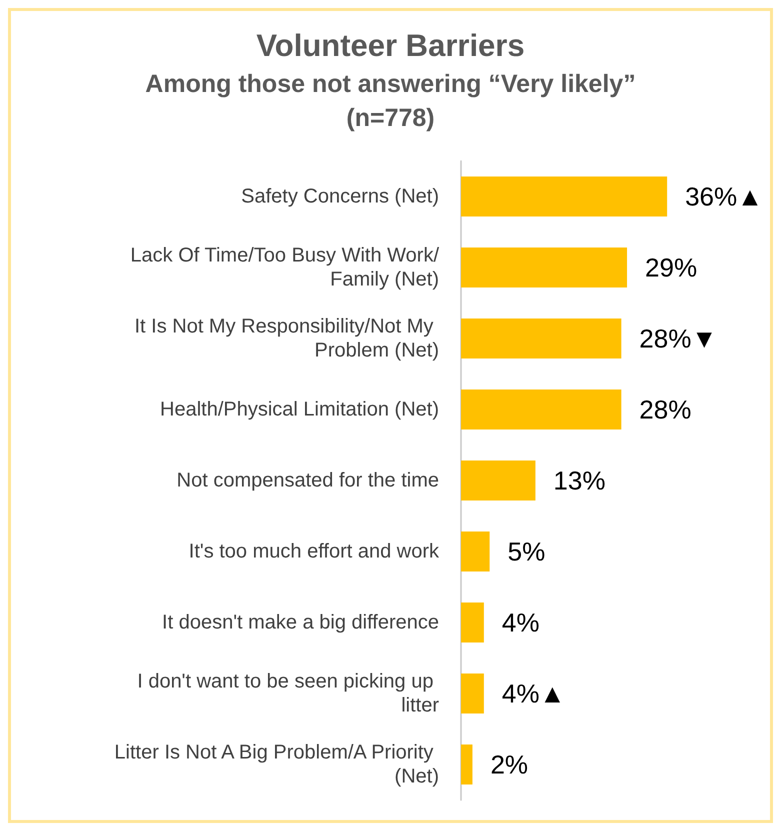 Image resolution: width=781 pixels, height=831 pixels. Describe the element at coordinates (671, 267) in the screenshot. I see `data-label: 29%` at that location.